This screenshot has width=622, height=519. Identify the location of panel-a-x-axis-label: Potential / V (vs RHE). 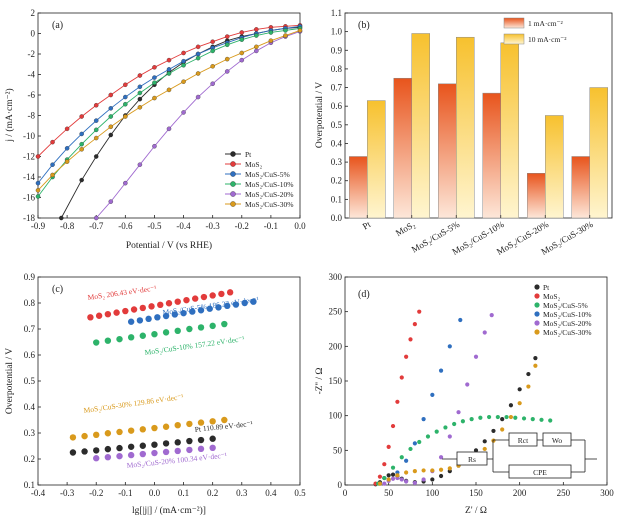
(169, 245).